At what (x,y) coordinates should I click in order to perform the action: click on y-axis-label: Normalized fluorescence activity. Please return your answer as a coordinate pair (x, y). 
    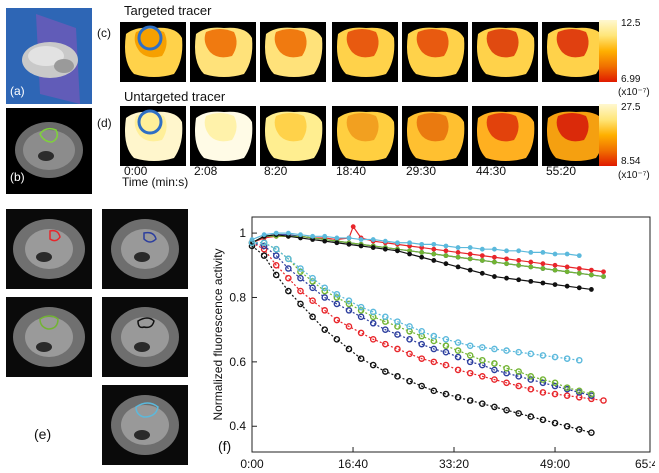
    Looking at the image, I should click on (218, 334).